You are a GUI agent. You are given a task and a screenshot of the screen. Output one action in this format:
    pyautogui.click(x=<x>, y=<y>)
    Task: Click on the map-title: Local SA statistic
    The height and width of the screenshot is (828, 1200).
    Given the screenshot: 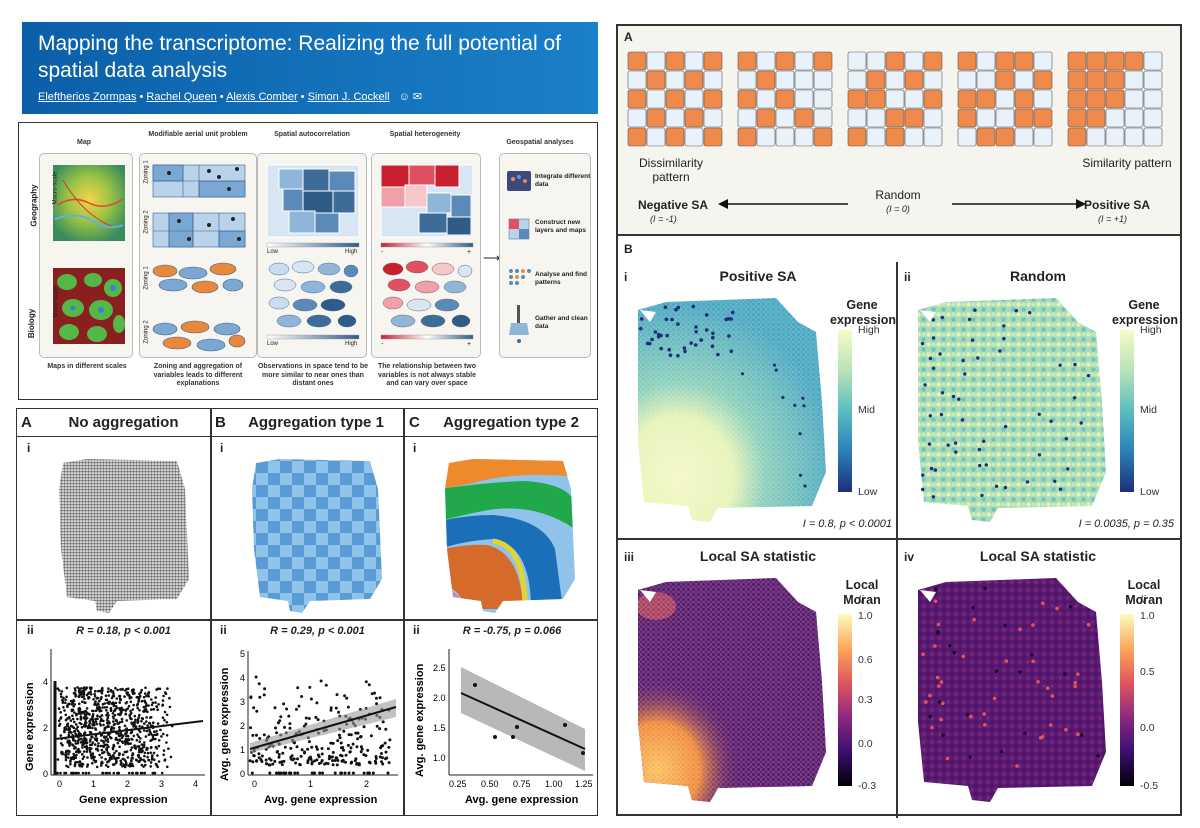 What is the action you would take?
    pyautogui.click(x=1038, y=556)
    